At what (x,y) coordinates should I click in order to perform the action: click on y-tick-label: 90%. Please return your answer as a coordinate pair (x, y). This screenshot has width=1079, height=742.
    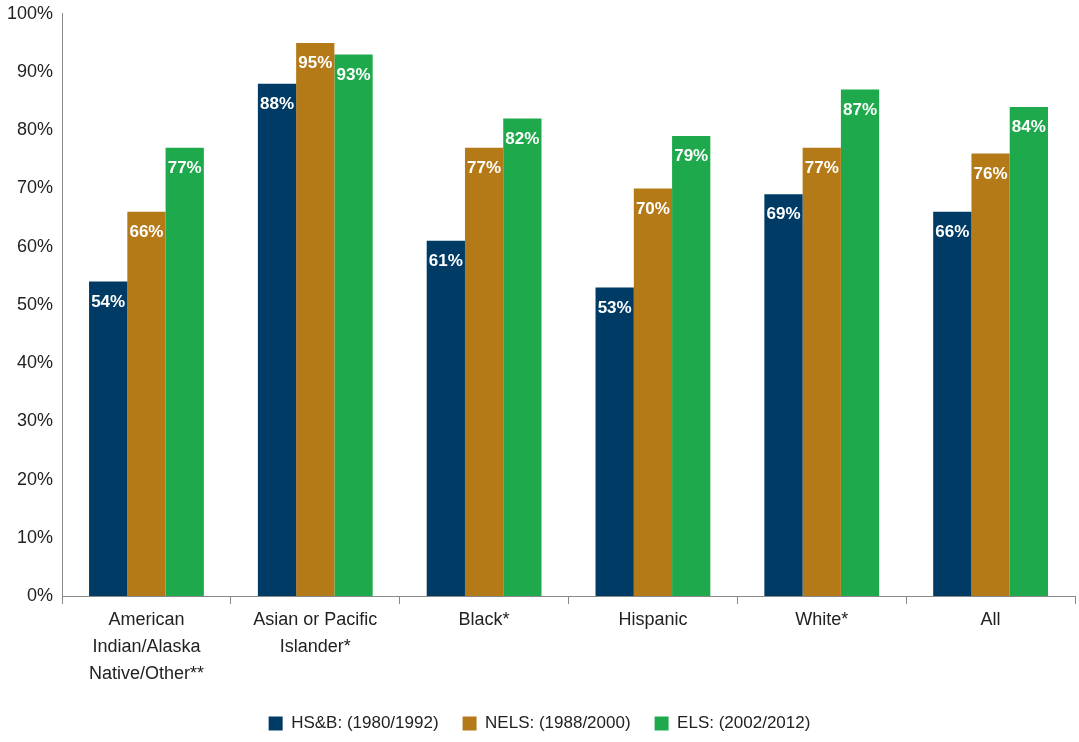
    Looking at the image, I should click on (35, 70).